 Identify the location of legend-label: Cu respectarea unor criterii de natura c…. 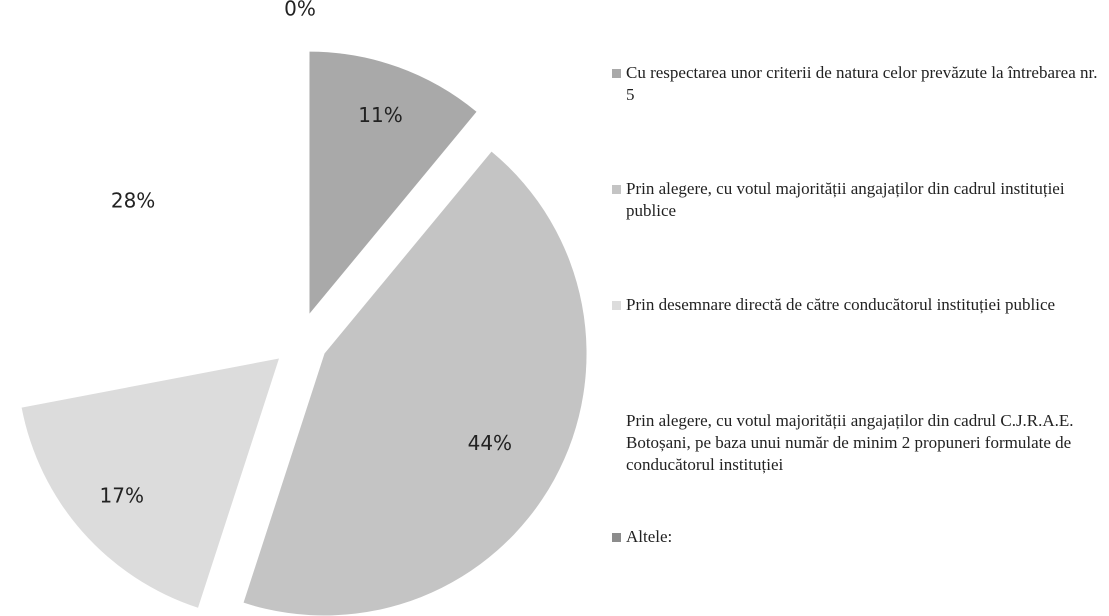
(862, 83).